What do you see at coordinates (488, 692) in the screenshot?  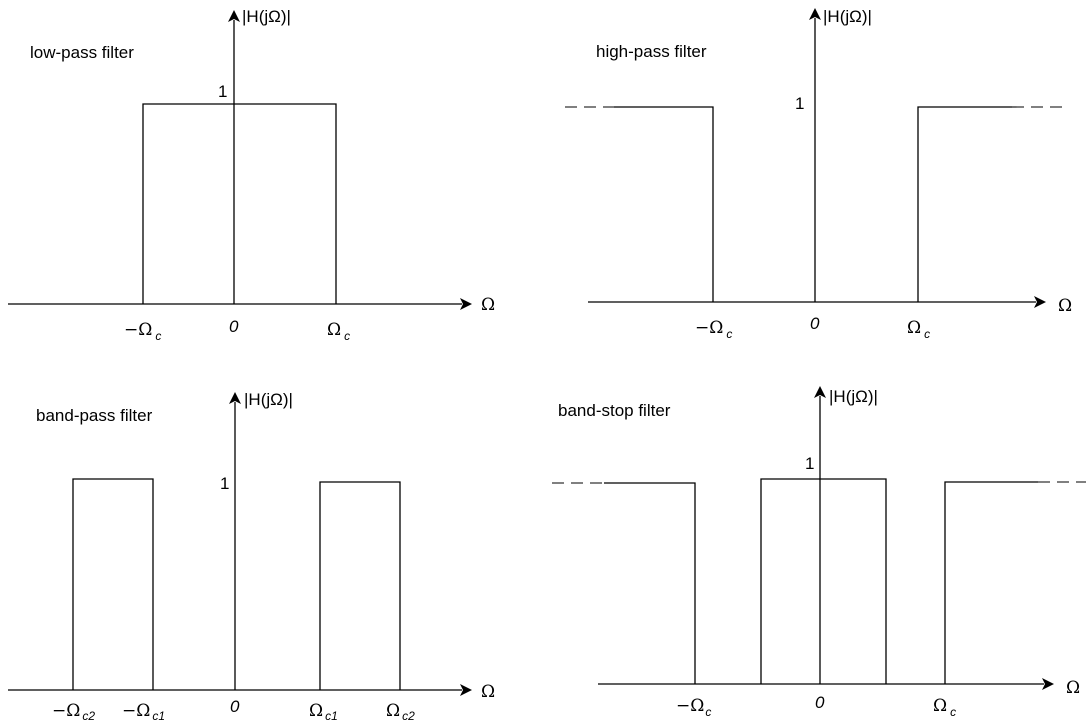 I see `bandpass-x-label: Ω` at bounding box center [488, 692].